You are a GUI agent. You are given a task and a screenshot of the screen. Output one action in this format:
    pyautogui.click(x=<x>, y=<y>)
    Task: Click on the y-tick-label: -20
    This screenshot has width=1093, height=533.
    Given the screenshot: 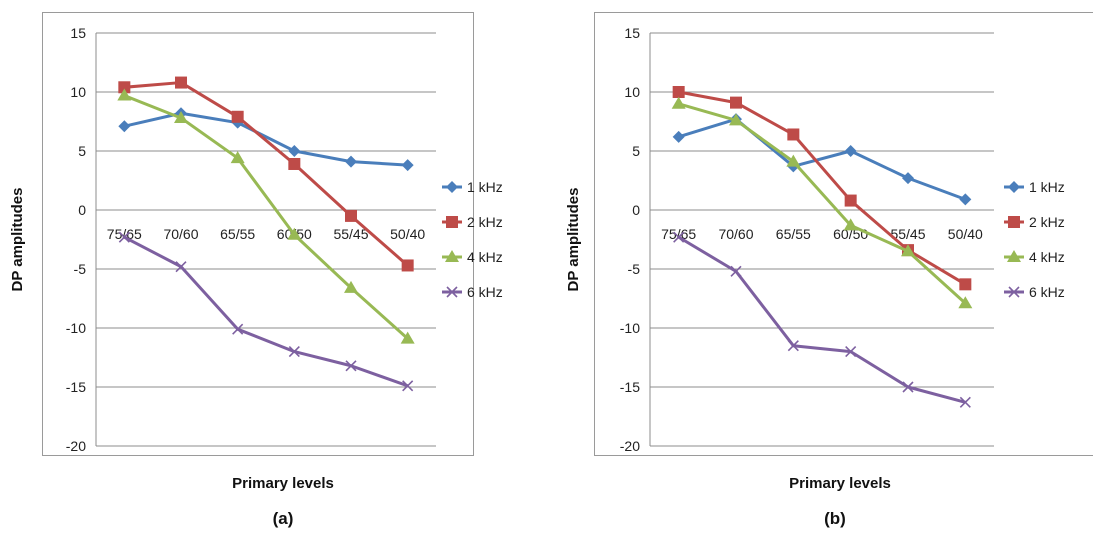 What is the action you would take?
    pyautogui.click(x=630, y=446)
    